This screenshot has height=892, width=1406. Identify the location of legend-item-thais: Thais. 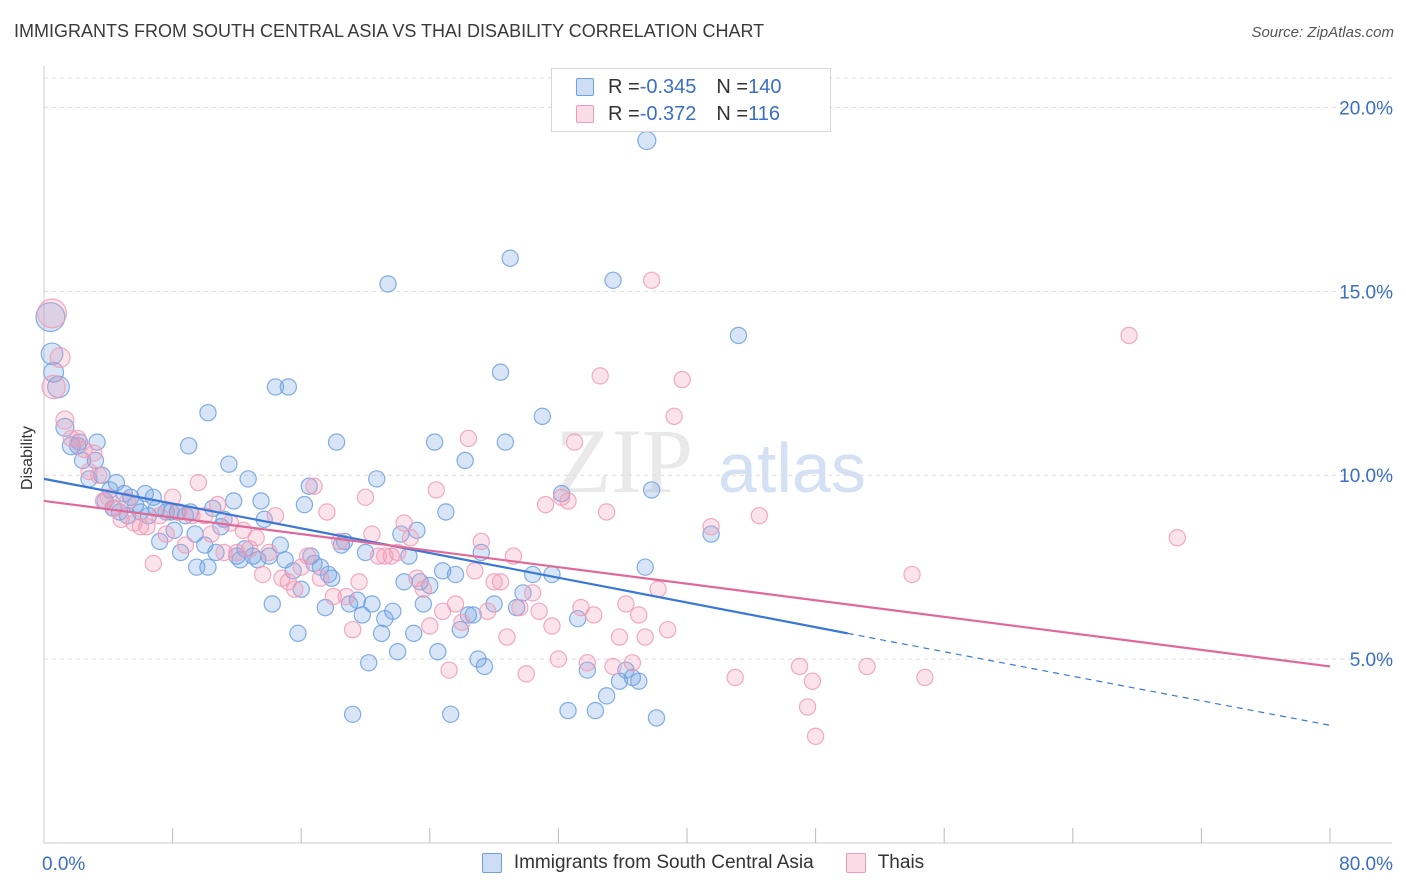
(884, 863).